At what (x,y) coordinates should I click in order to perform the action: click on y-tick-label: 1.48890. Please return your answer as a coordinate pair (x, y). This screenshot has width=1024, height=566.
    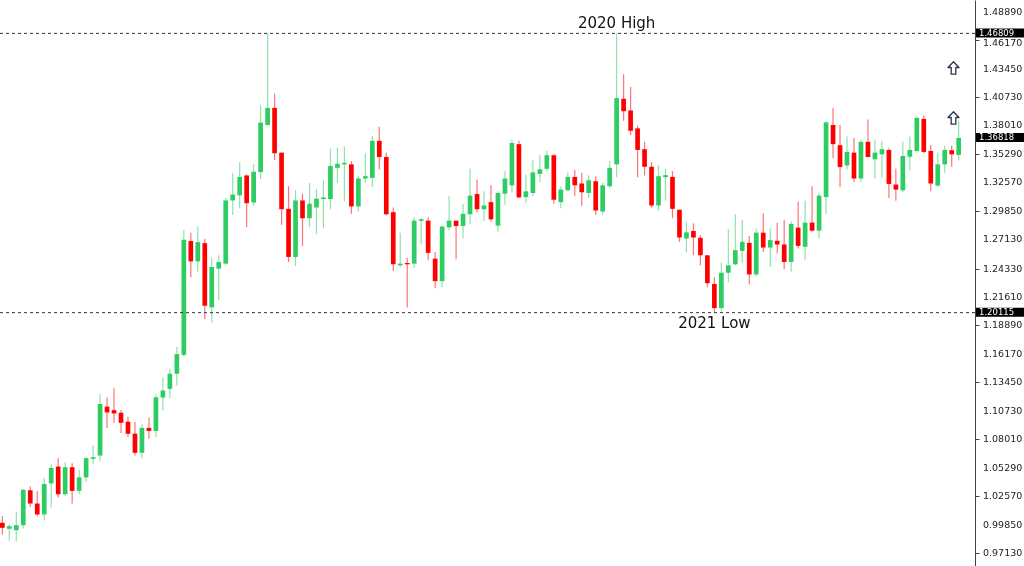
    Looking at the image, I should click on (1003, 11).